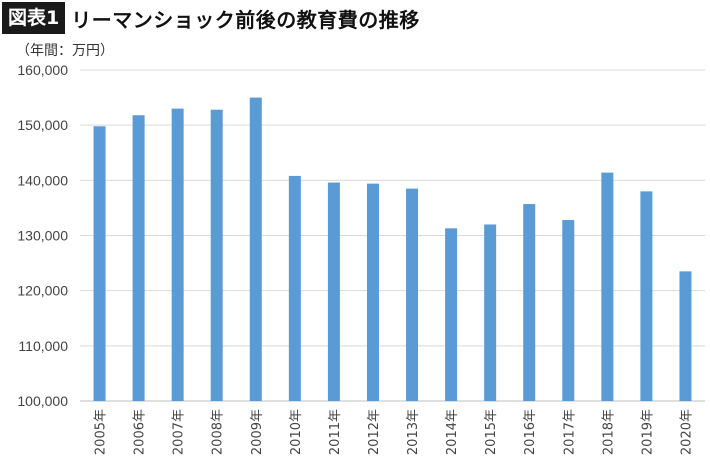  What do you see at coordinates (42, 291) in the screenshot?
I see `y-tick-label: 120,000` at bounding box center [42, 291].